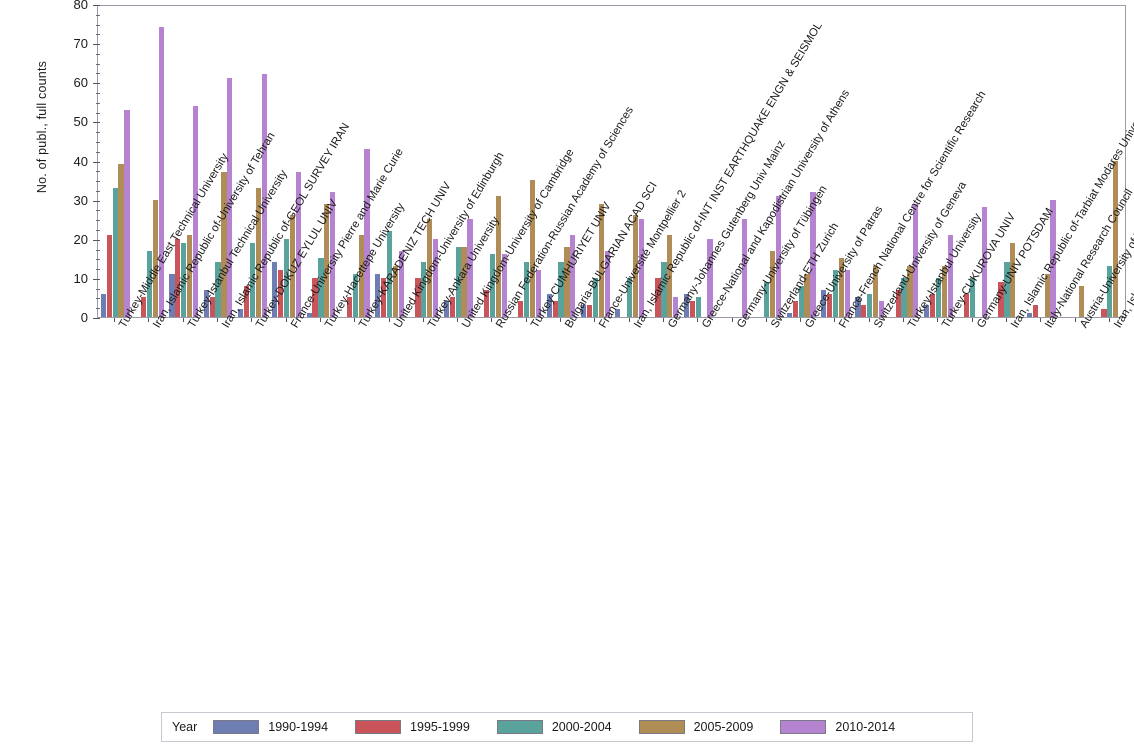 The width and height of the screenshot is (1134, 756). I want to click on legend-entry: 2010-2014, so click(837, 727).